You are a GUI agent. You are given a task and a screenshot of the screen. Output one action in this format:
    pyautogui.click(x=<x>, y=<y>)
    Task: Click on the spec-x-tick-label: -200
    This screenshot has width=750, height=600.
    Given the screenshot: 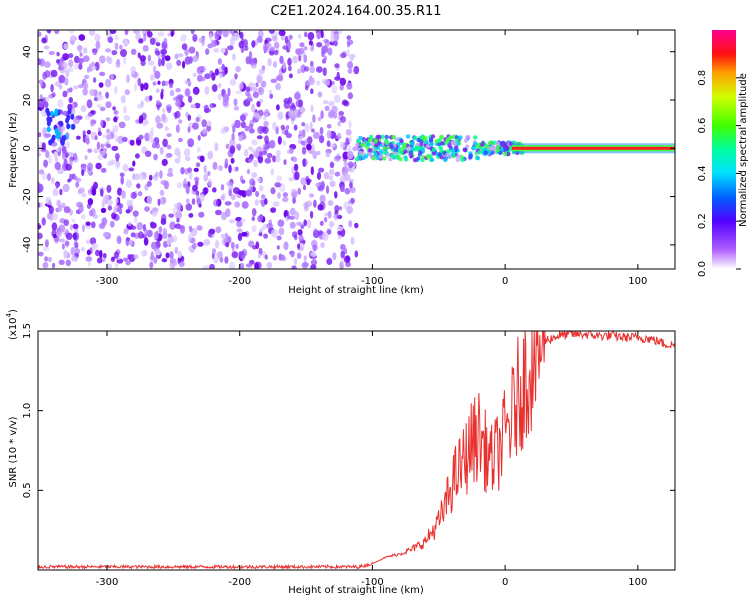 What is the action you would take?
    pyautogui.click(x=239, y=281)
    